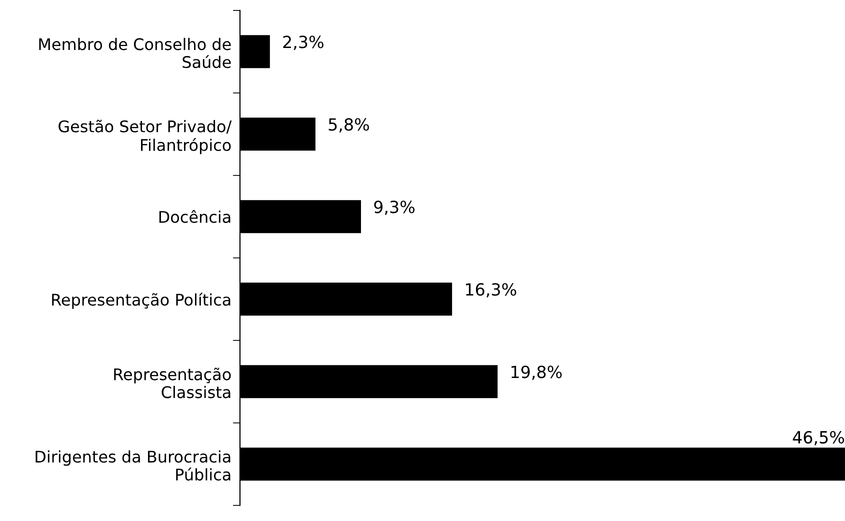 This screenshot has width=845, height=521. Describe the element at coordinates (491, 290) in the screenshot. I see `data-label: 16,3%` at that location.